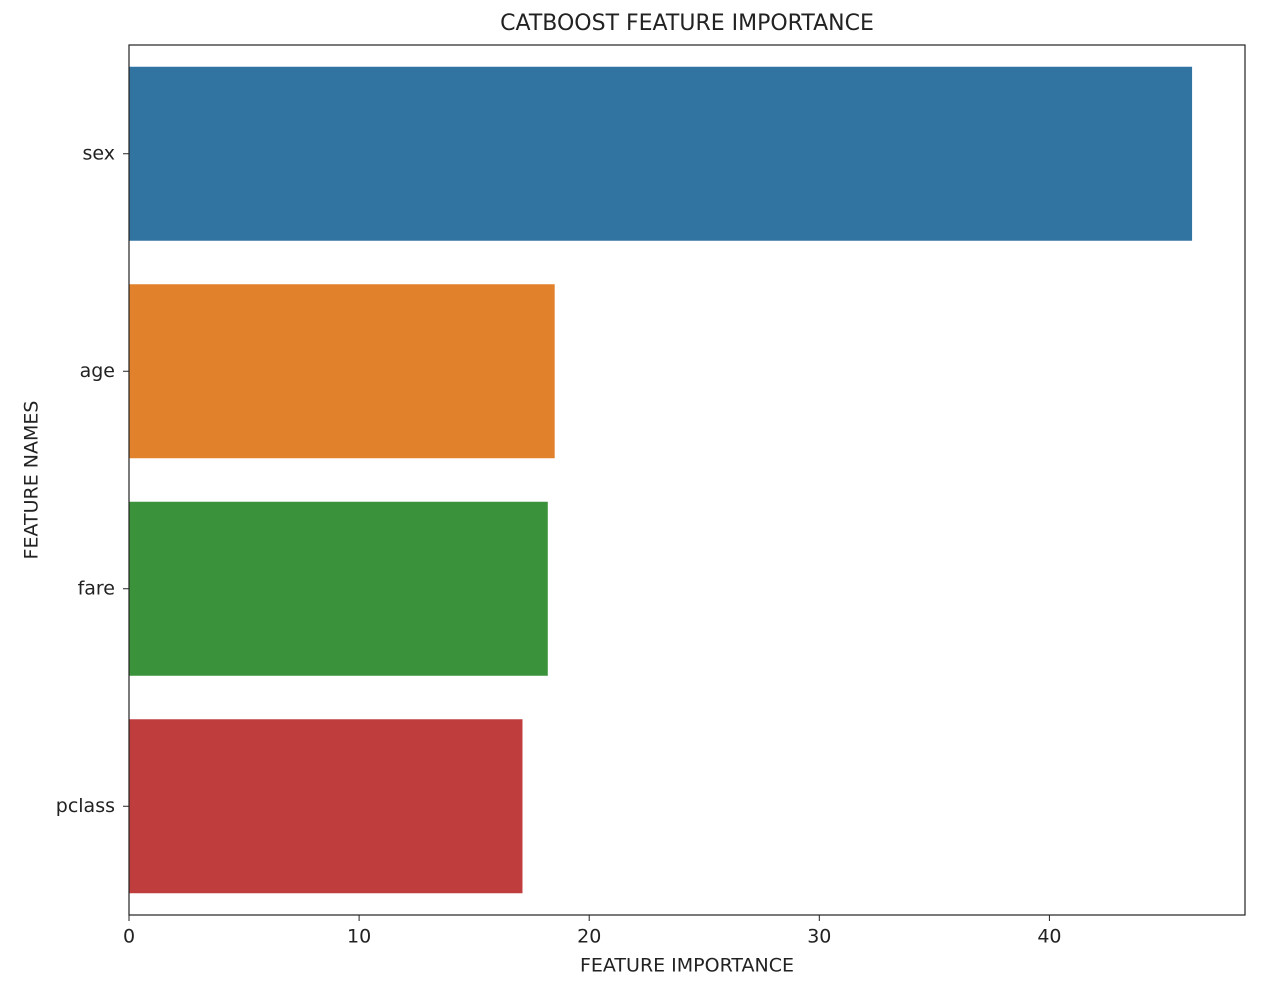 This screenshot has width=1286, height=998. Describe the element at coordinates (96, 588) in the screenshot. I see `y-tick-label: fare` at that location.